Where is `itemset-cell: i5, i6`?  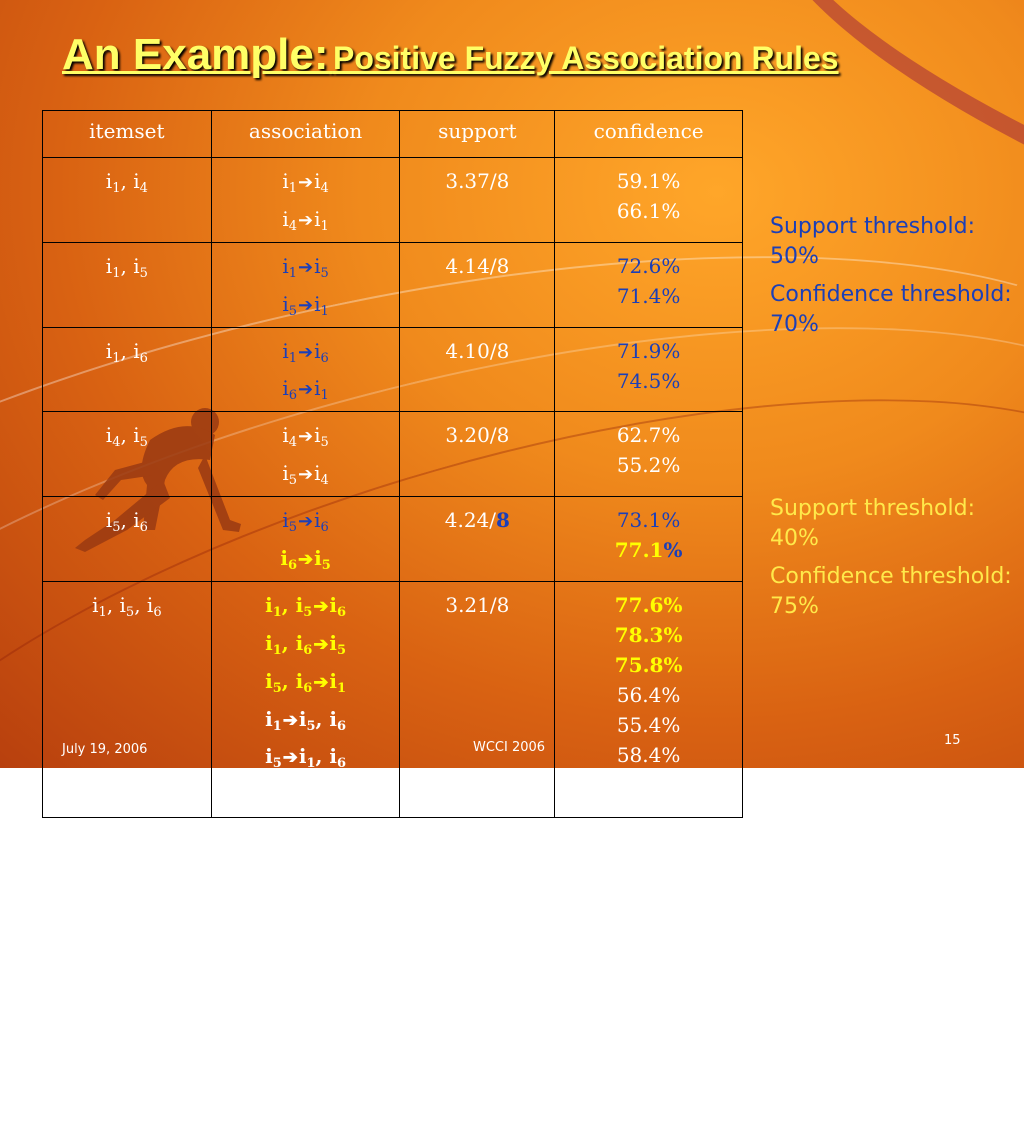
itemset-cell: i5, i6 is located at coordinates (127, 539).